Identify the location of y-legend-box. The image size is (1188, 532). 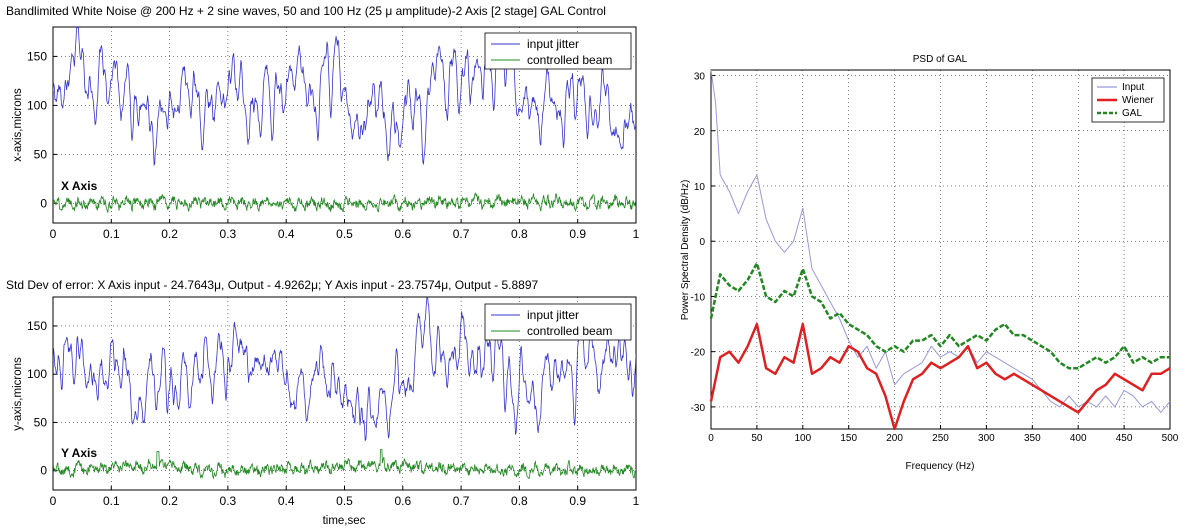
(558, 322).